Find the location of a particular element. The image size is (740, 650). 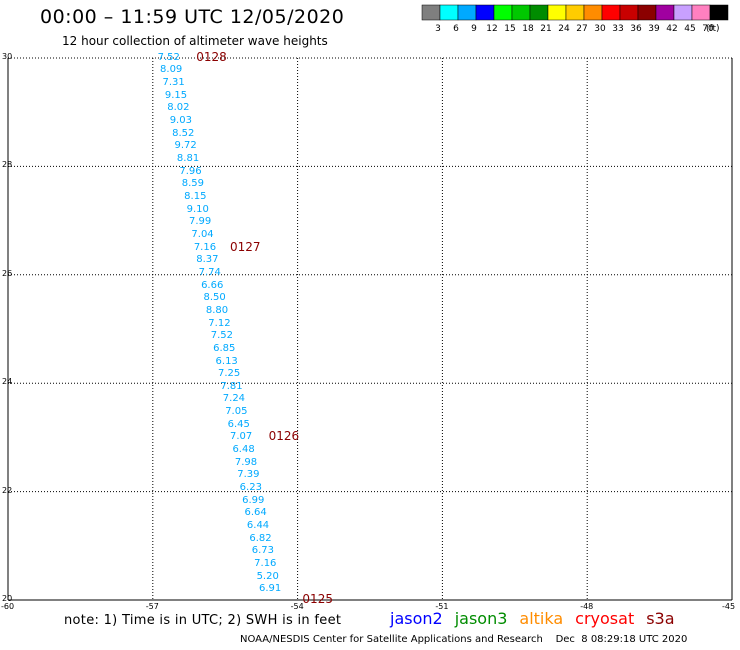

wave-height-value: 6.23 is located at coordinates (250, 487).